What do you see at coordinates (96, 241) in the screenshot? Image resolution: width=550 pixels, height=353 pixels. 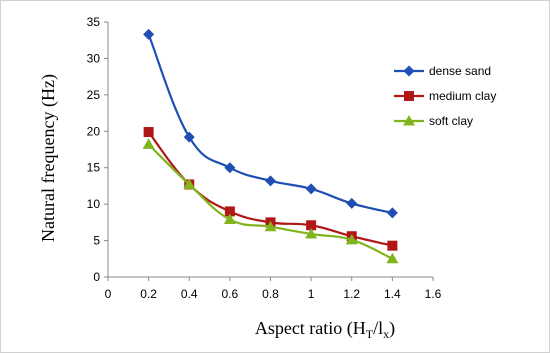 I see `y-tick-label: 5` at bounding box center [96, 241].